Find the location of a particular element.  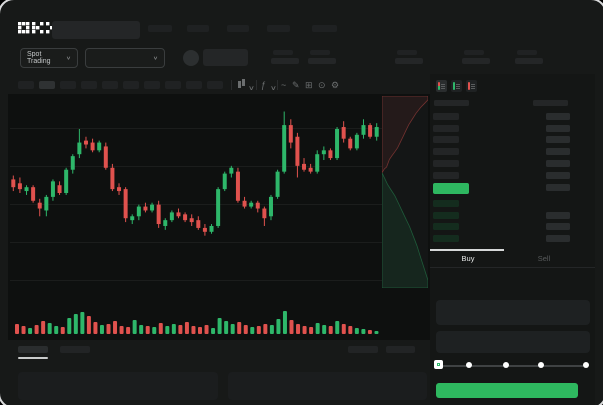

amount-slider is located at coordinates (513, 366).